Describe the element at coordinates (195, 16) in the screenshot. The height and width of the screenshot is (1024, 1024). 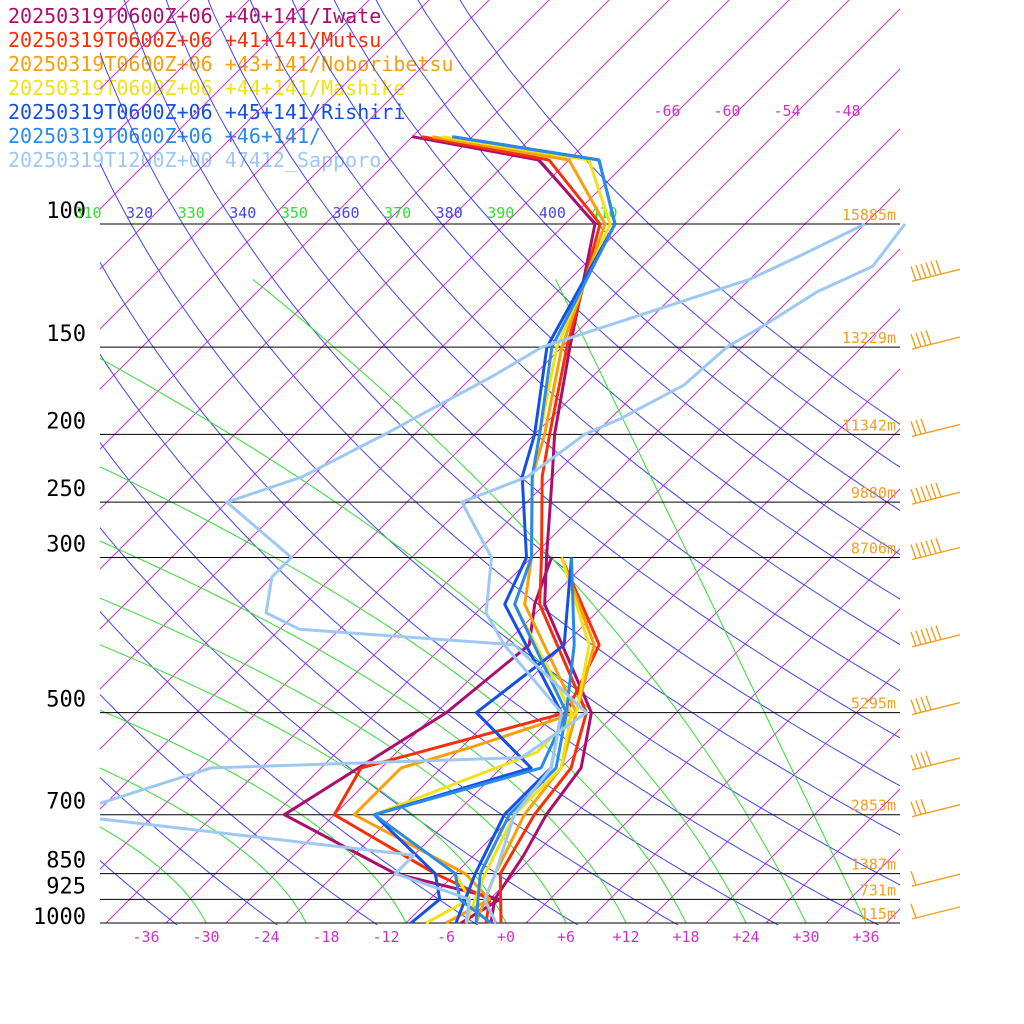
I see `legend-entry: 20250319T0600Z+06 +40+141/Iwate` at that location.